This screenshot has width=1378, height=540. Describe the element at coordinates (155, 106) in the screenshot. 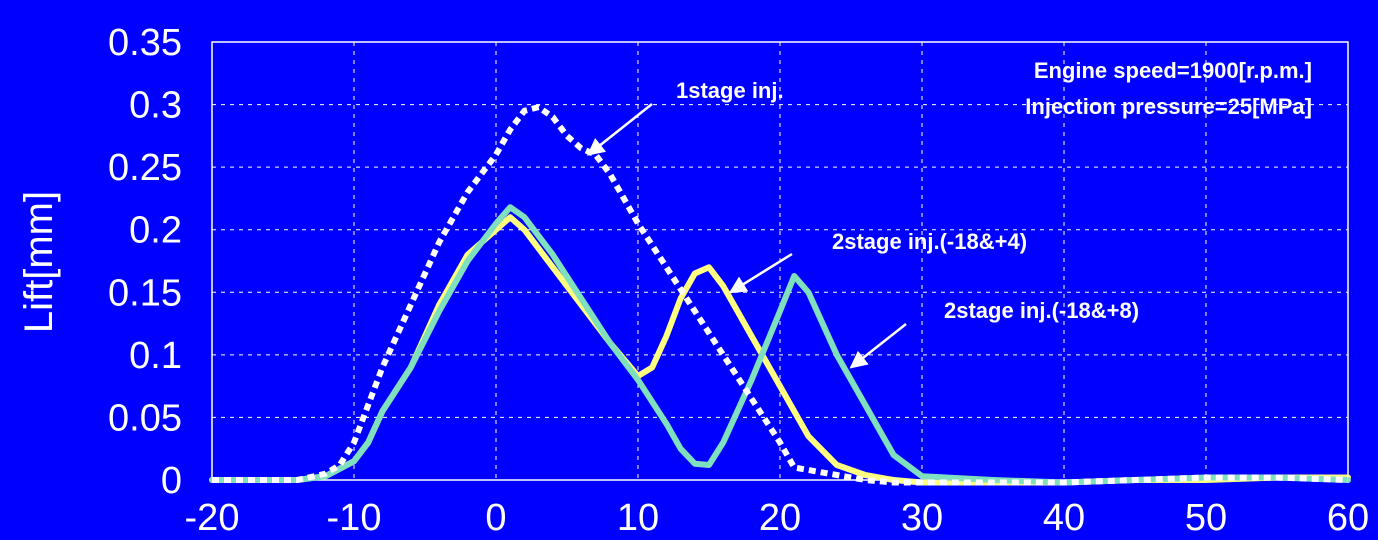

I see `y-tick-label: 0.3` at that location.